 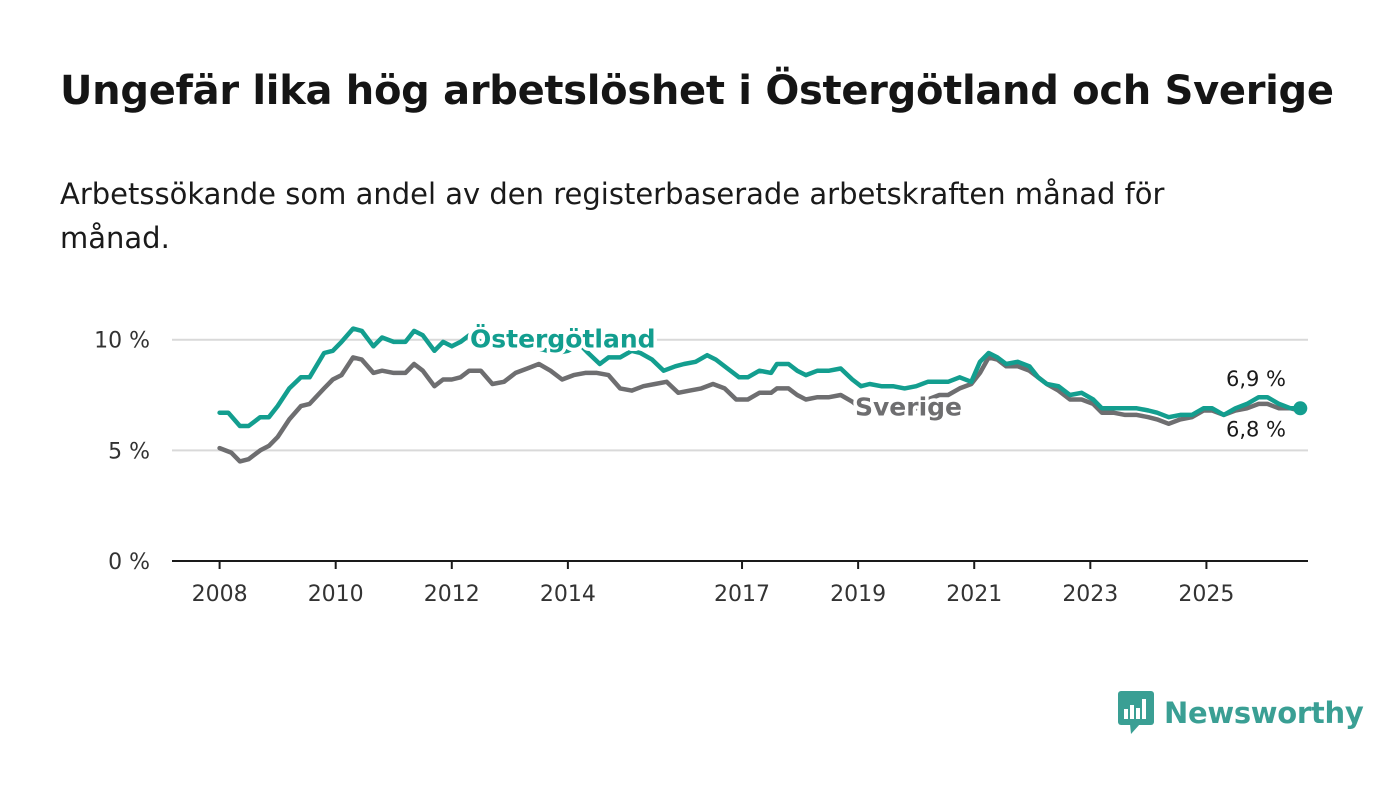 I want to click on series-line-sverige, so click(x=759, y=409).